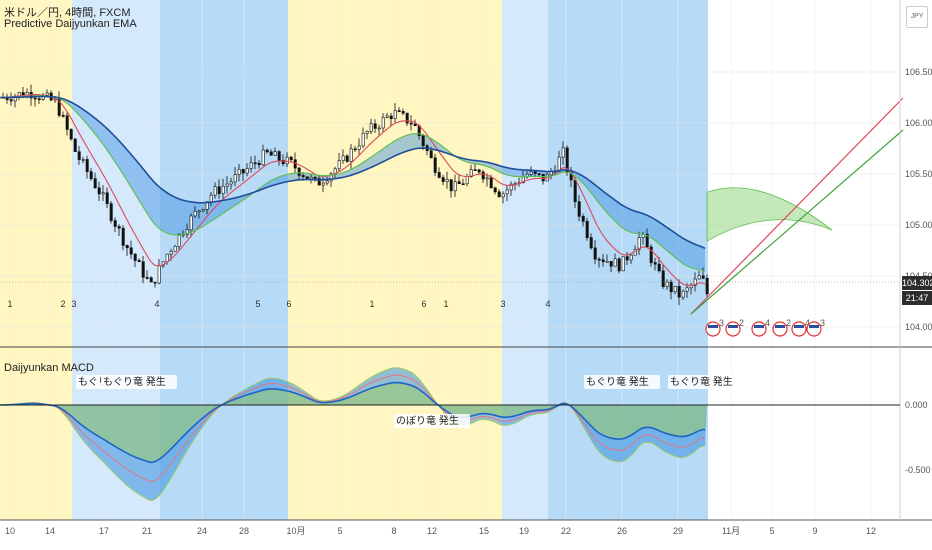 The width and height of the screenshot is (932, 550). I want to click on indicator-top-label: Predictive Daijyunkan EMA, so click(70, 24).